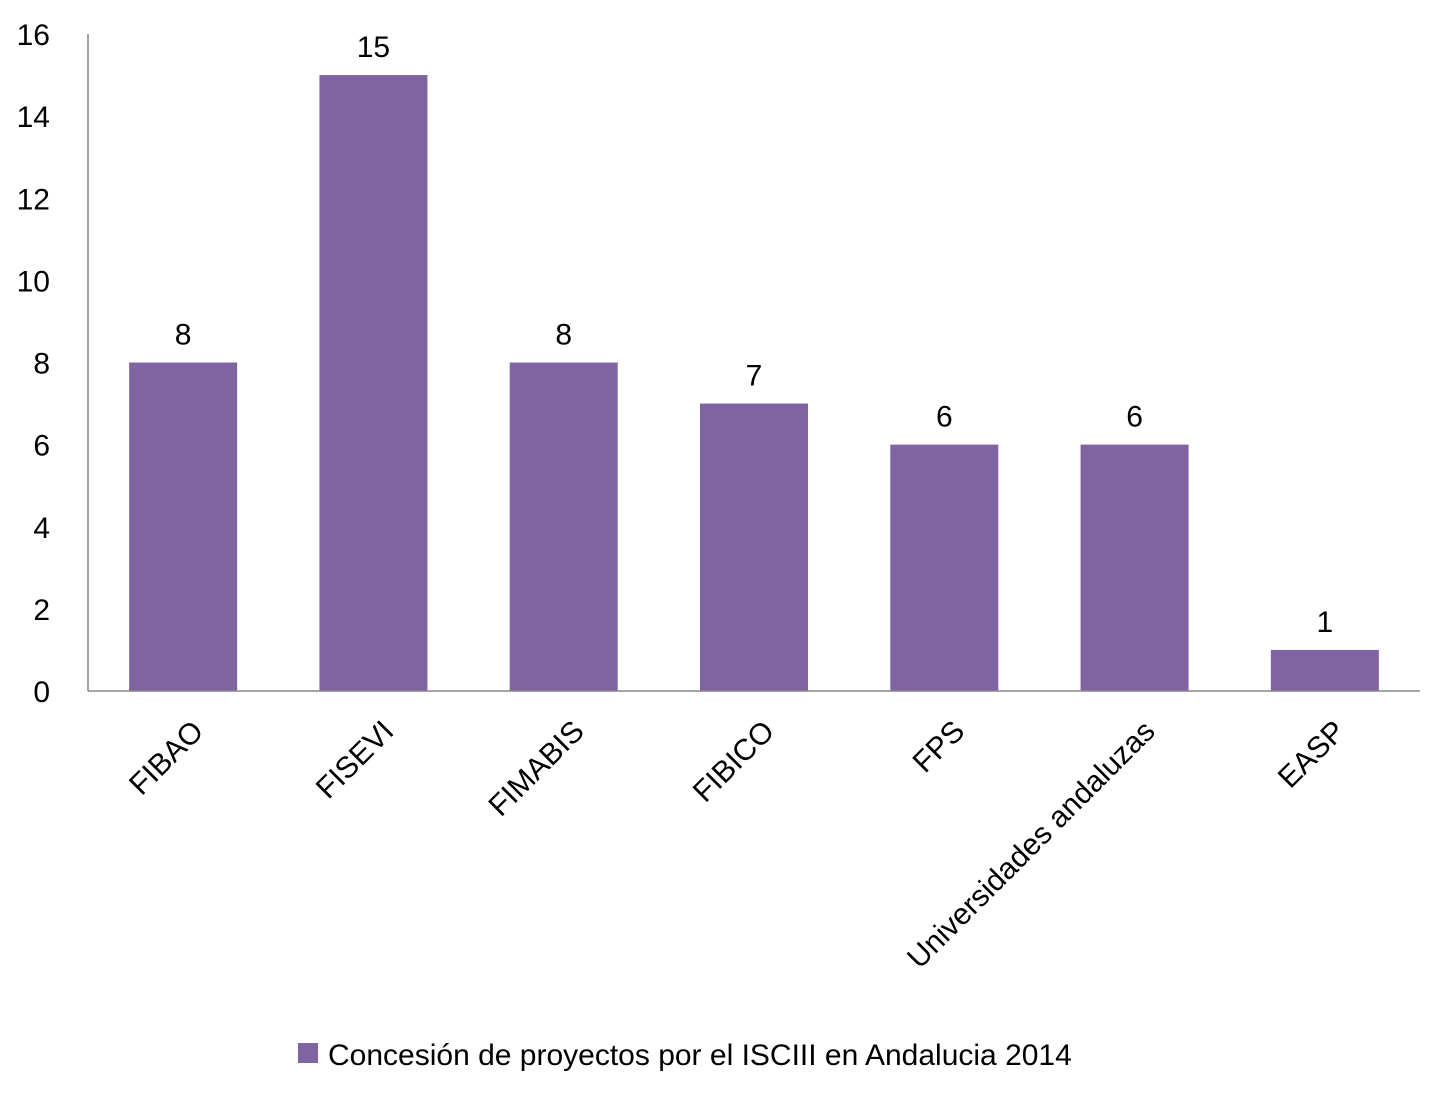 Image resolution: width=1443 pixels, height=1096 pixels. What do you see at coordinates (41, 610) in the screenshot?
I see `y-tick-label-1: 2` at bounding box center [41, 610].